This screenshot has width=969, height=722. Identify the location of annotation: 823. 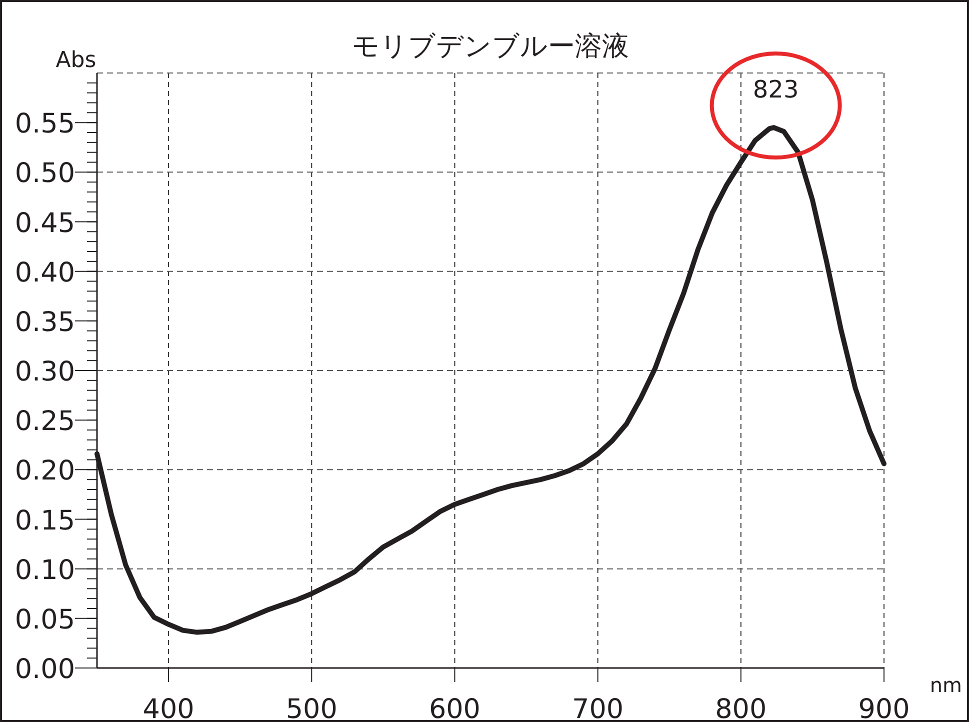
(775, 90).